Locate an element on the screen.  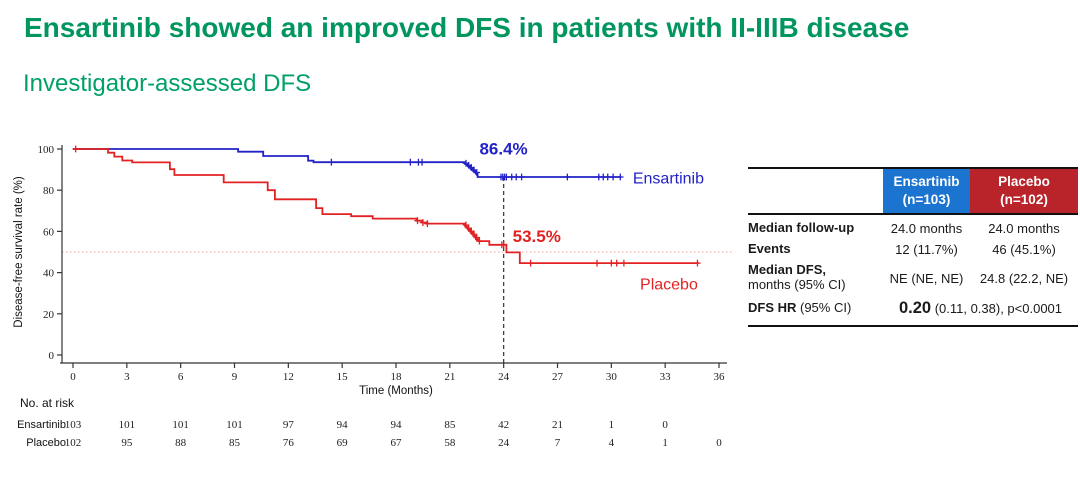
stats-row: Events 12 (11.7%) 46 (45.1%) is located at coordinates (913, 249).